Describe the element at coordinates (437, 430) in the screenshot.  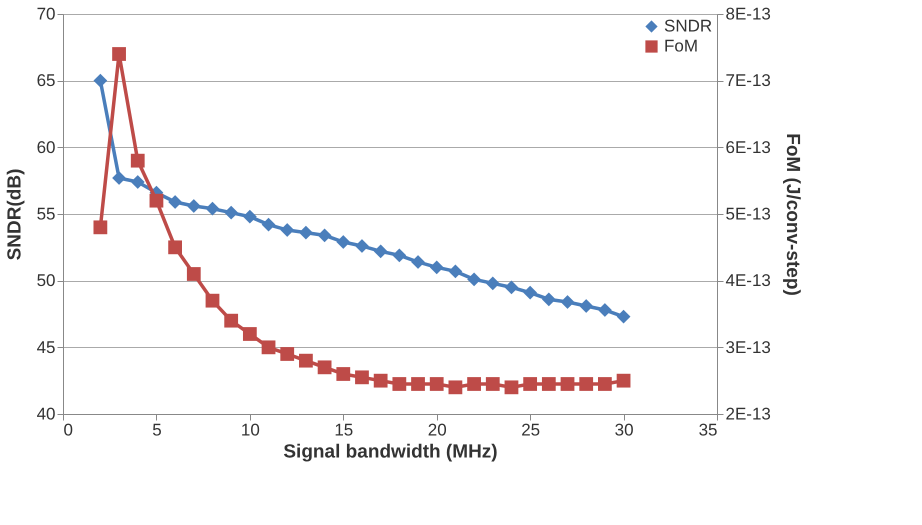
I see `x-tick-label: 20` at that location.